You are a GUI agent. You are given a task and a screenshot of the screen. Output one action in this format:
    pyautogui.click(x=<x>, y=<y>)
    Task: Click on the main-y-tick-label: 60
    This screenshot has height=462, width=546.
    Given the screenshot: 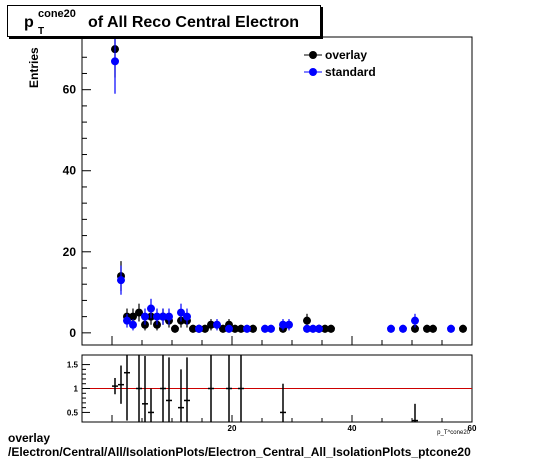 What is the action you would take?
    pyautogui.click(x=70, y=90)
    